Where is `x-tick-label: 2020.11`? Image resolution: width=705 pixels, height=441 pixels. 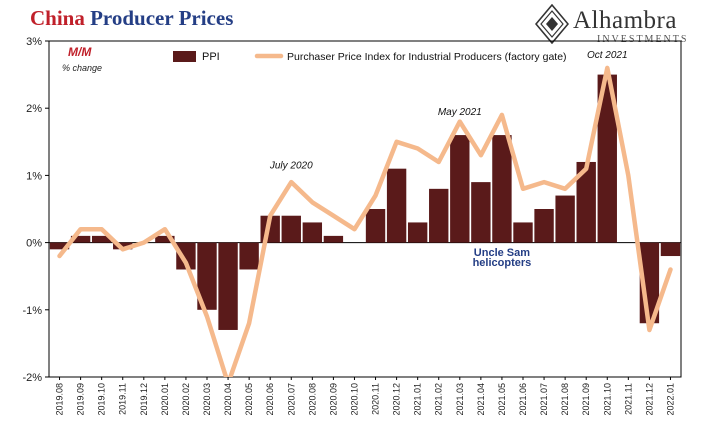 x-tick-label: 2020.11 is located at coordinates (376, 399).